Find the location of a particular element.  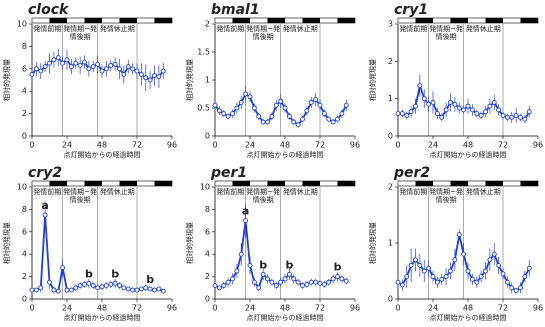

panel-title: clock is located at coordinates (49, 10).